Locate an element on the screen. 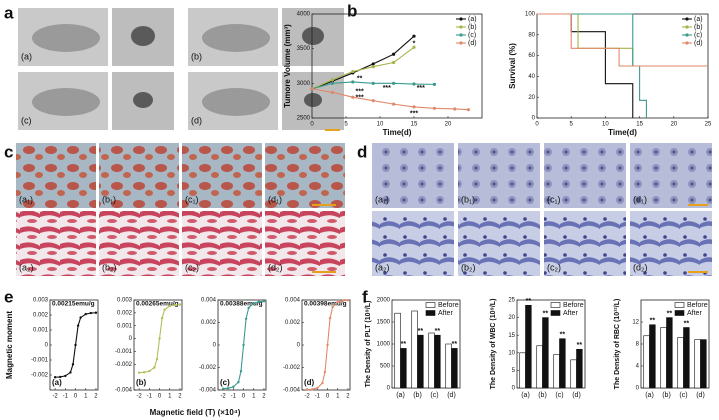  series-line is located at coordinates (622, 40).